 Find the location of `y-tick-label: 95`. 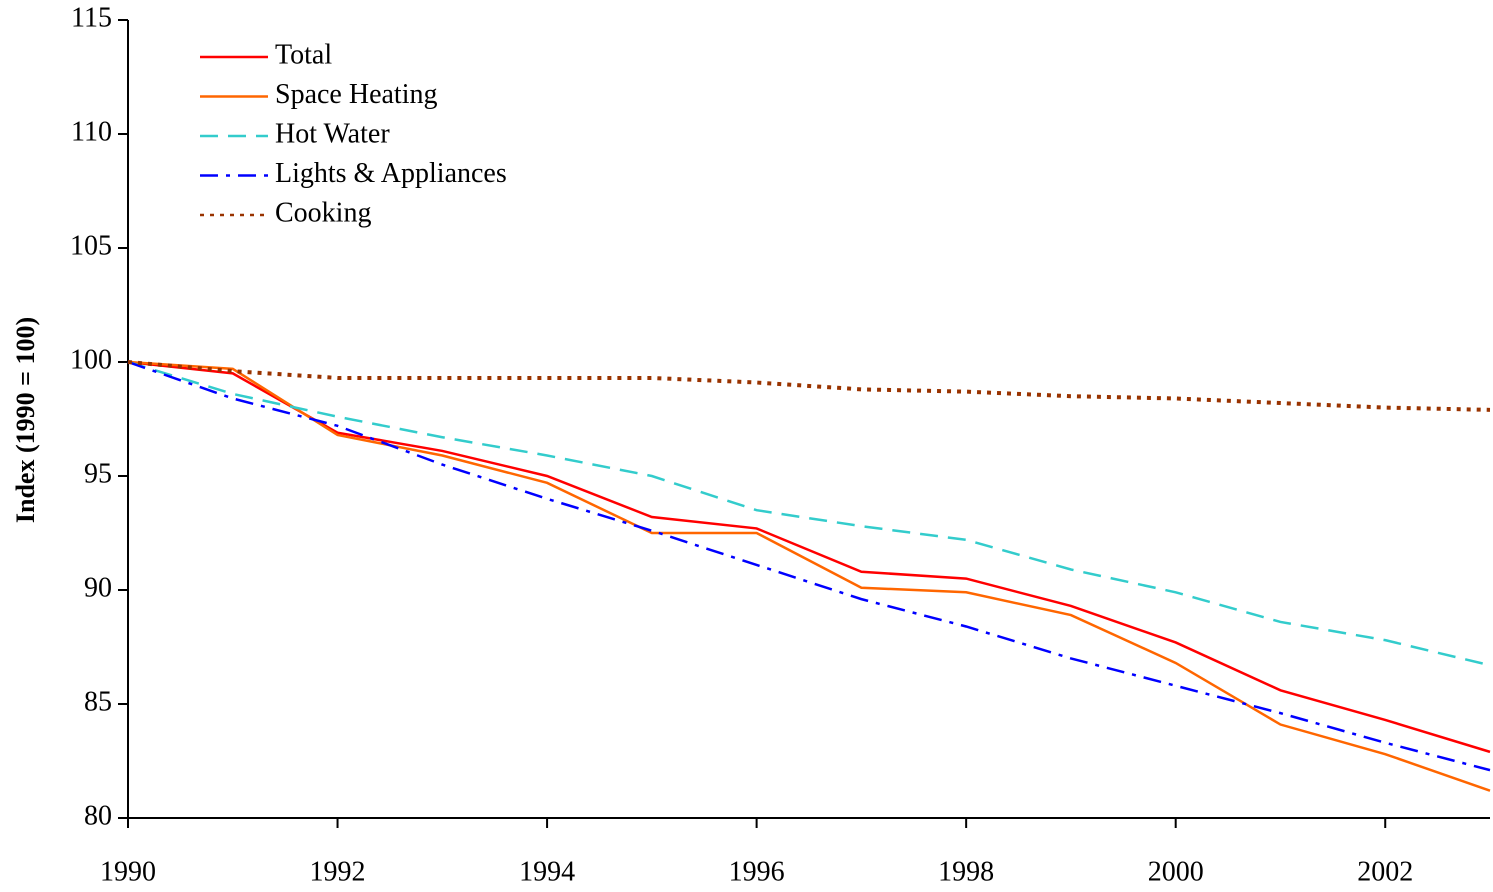

y-tick-label: 95 is located at coordinates (98, 473).